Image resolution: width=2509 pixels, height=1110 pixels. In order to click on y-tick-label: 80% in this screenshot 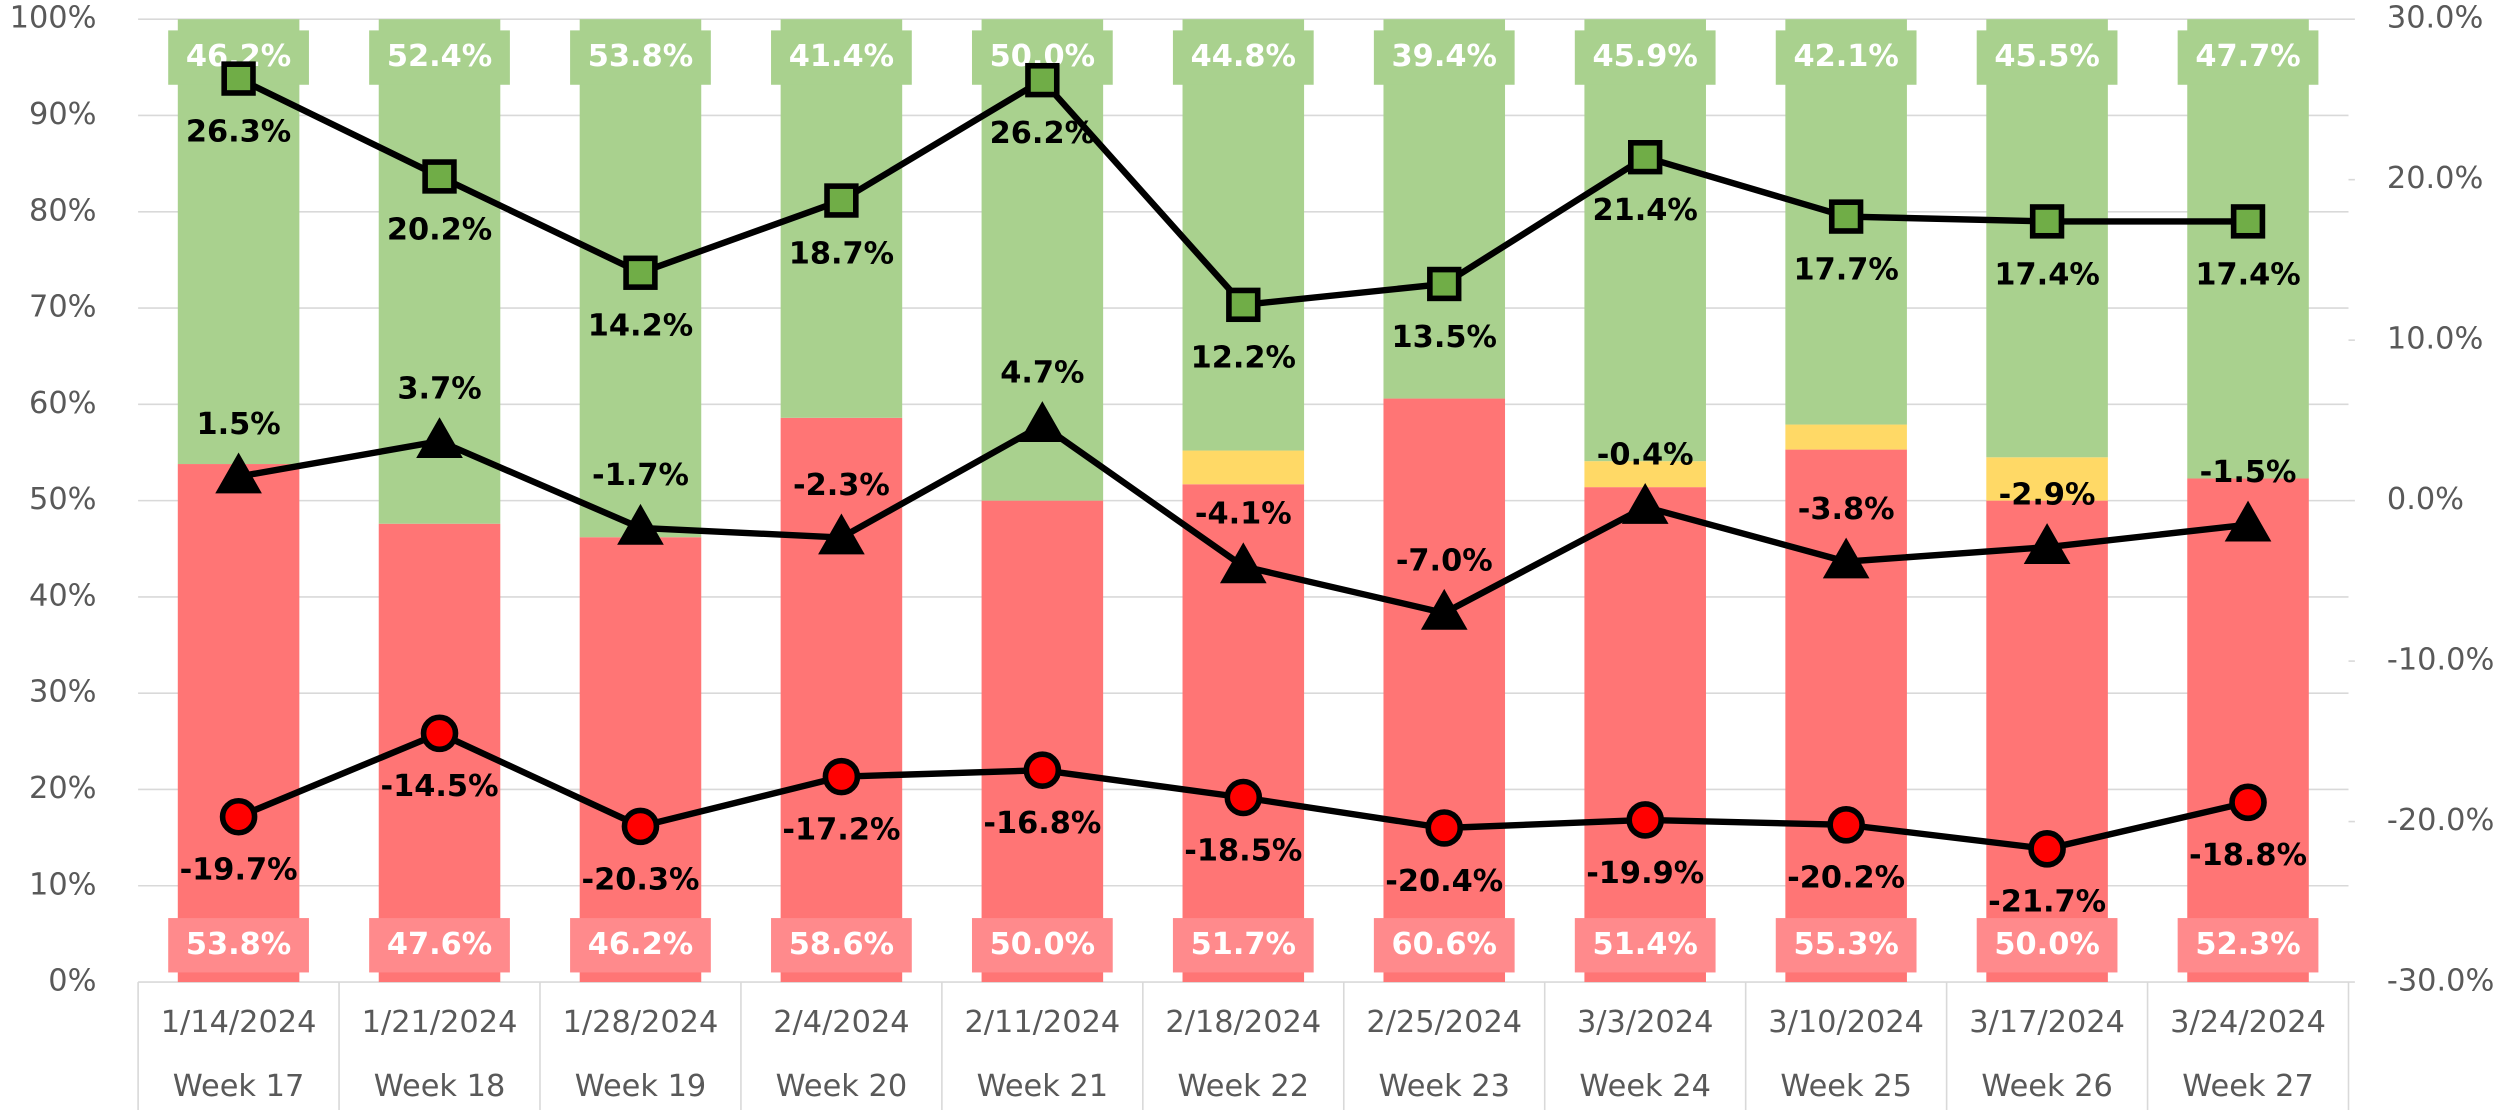, I will do `click(63, 210)`.